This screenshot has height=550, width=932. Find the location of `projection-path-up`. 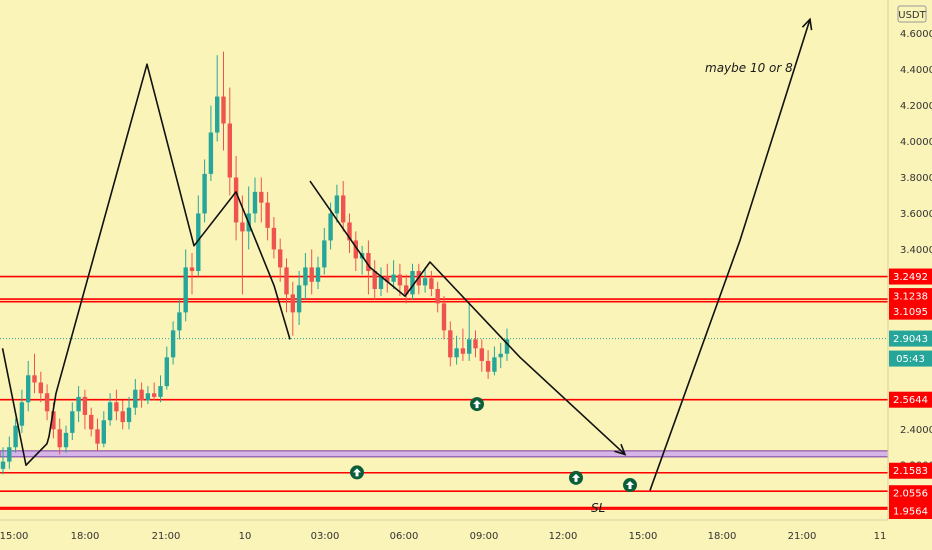

projection-path-up is located at coordinates (730, 254).